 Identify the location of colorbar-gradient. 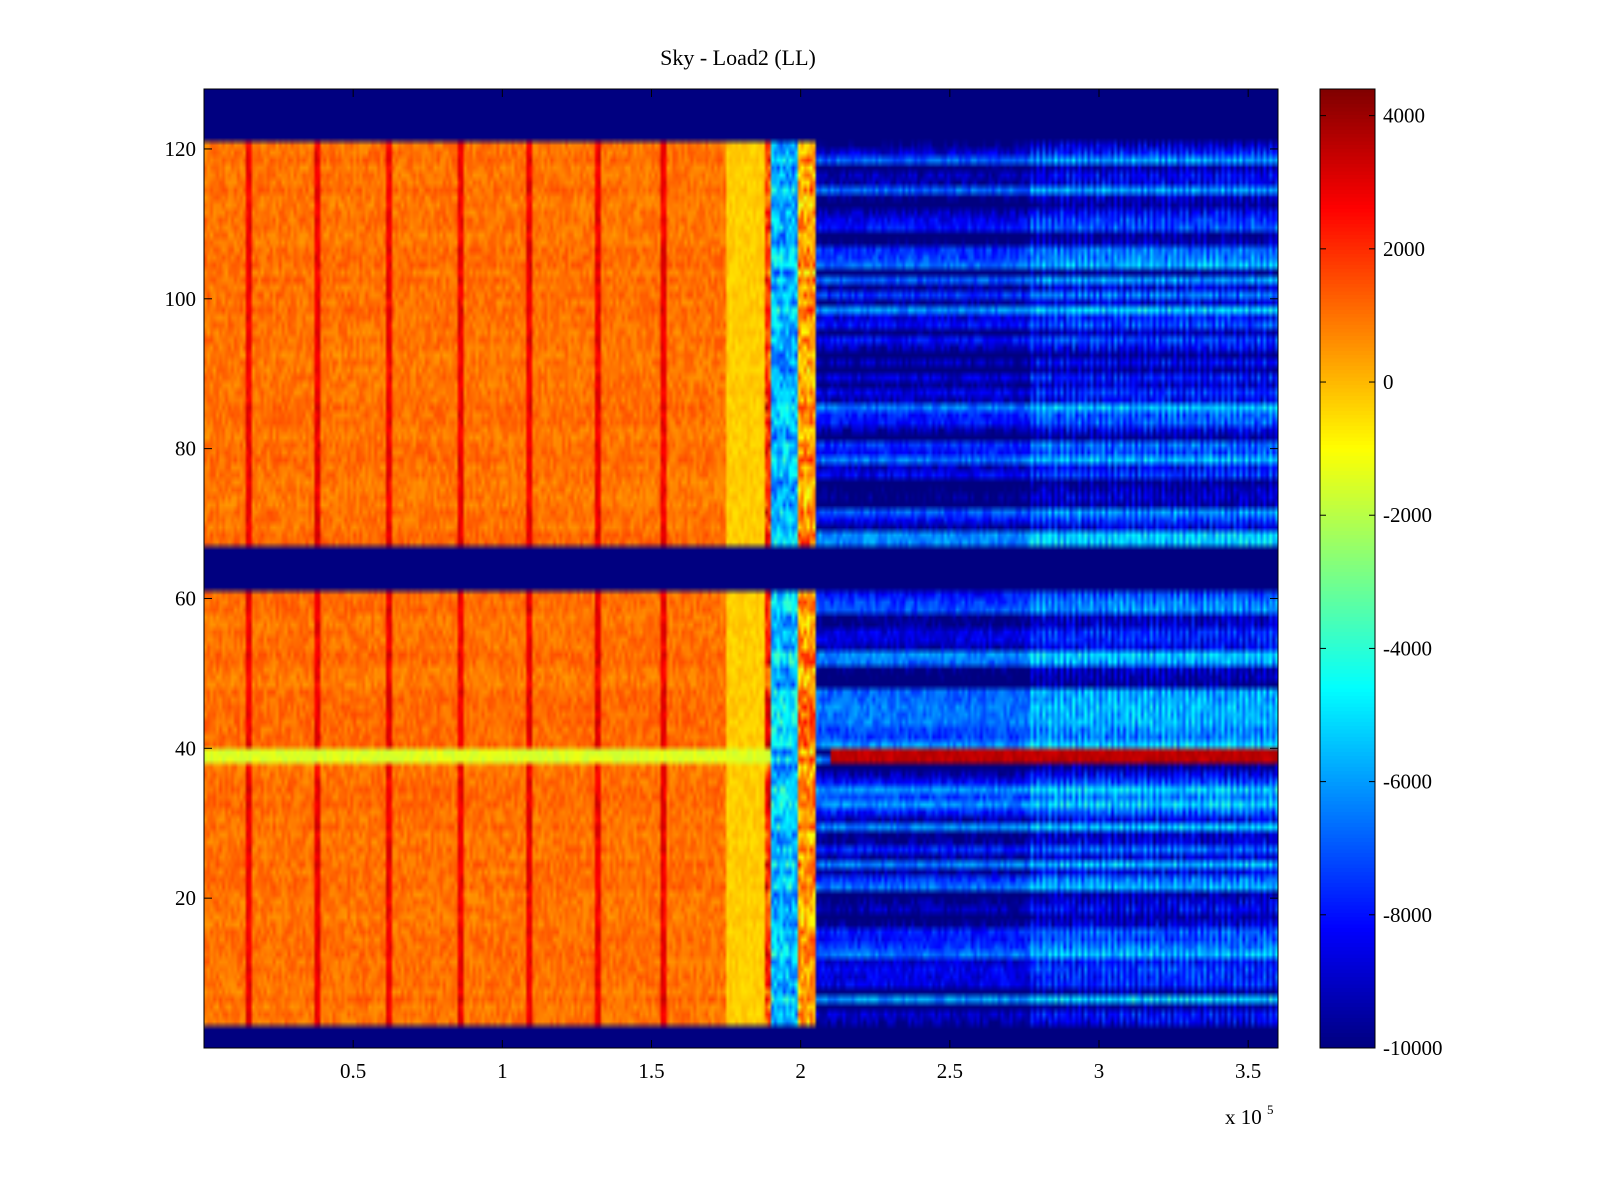
(1347, 568).